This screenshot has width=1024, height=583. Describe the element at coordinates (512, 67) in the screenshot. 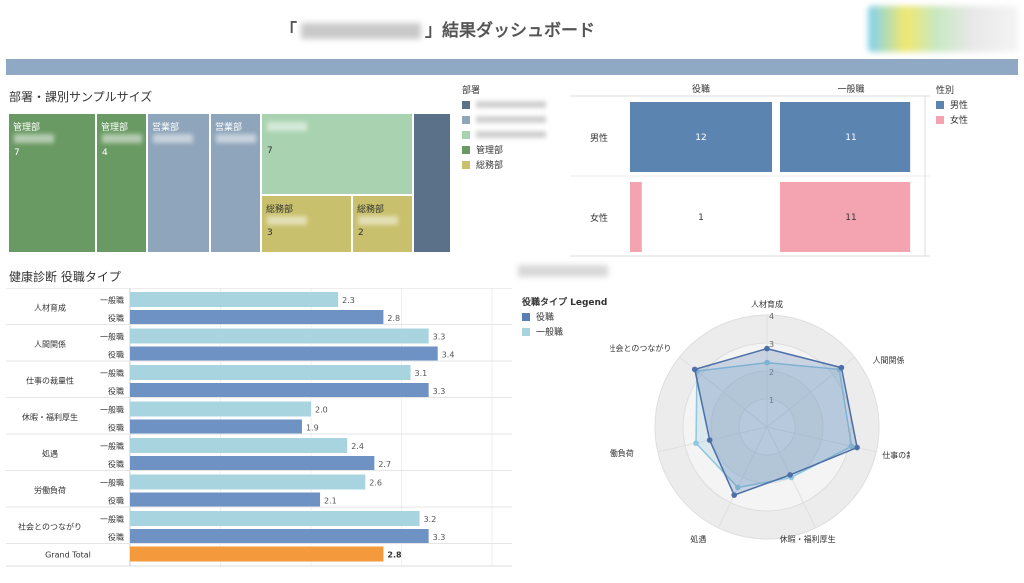

I see `header-banner` at that location.